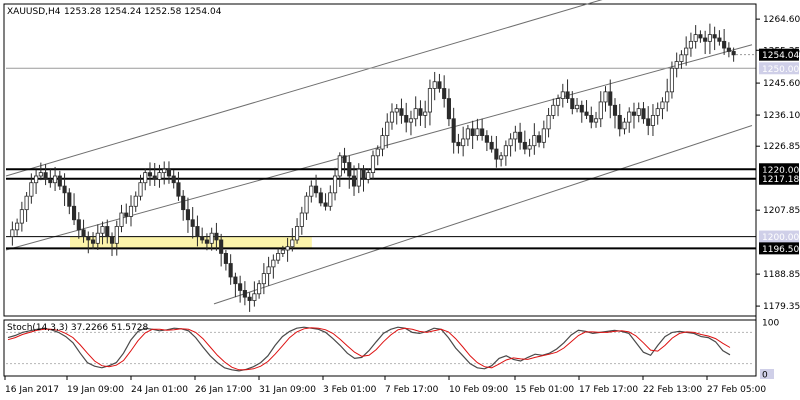 The width and height of the screenshot is (800, 400). Describe the element at coordinates (781, 84) in the screenshot. I see `price-tick-label: 1245.60` at that location.